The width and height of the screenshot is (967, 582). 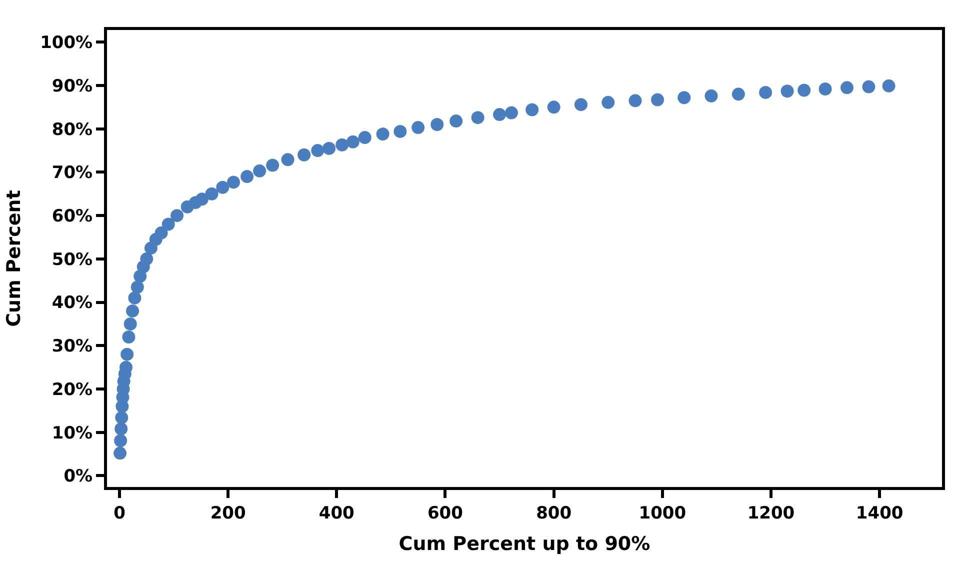 What do you see at coordinates (662, 513) in the screenshot?
I see `x-tick-label: 1000` at bounding box center [662, 513].